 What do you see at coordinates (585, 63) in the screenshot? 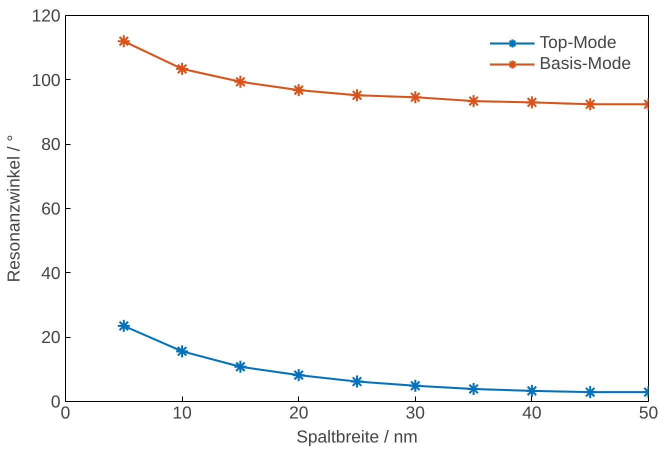
I see `legend-label: Basis-Mode` at bounding box center [585, 63].